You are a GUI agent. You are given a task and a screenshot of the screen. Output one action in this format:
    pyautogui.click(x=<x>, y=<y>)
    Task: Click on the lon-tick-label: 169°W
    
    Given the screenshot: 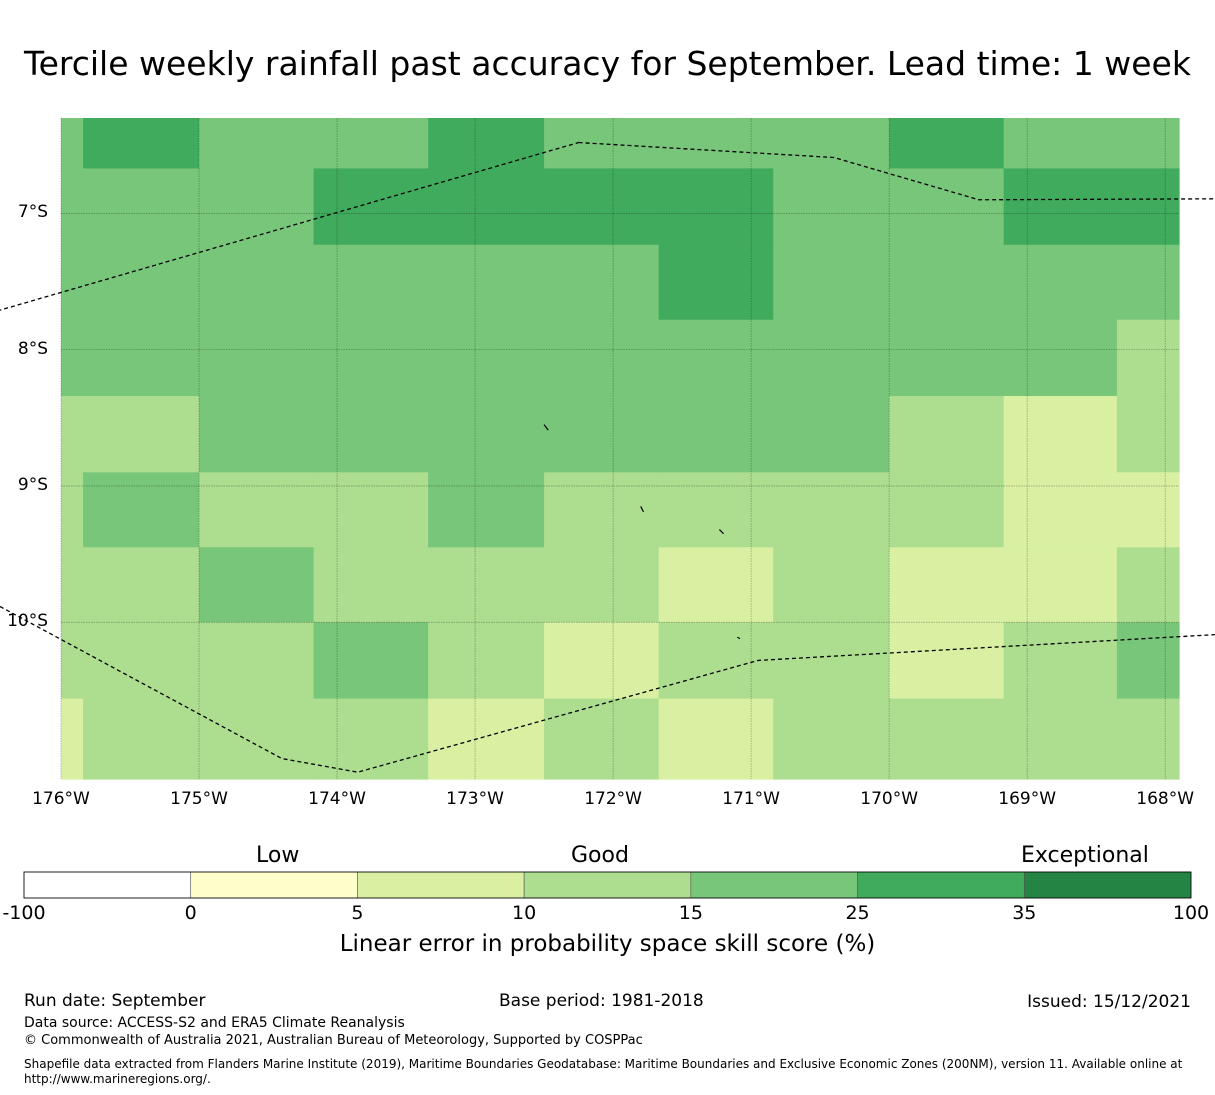 What is the action you would take?
    pyautogui.click(x=1027, y=799)
    